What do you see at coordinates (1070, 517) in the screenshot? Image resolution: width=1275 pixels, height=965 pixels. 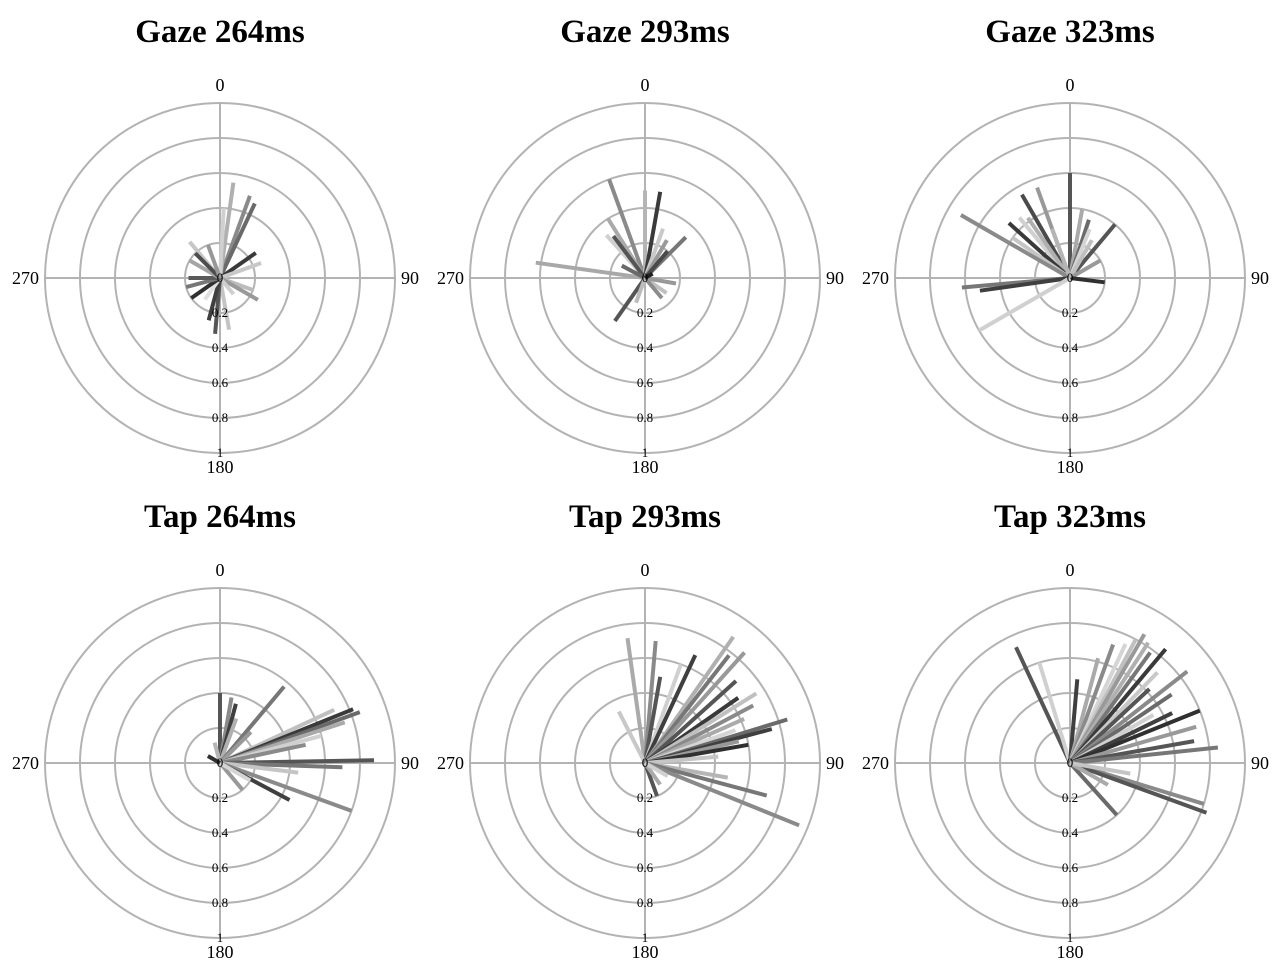 I see `chart-title: Tap 323ms` at bounding box center [1070, 517].